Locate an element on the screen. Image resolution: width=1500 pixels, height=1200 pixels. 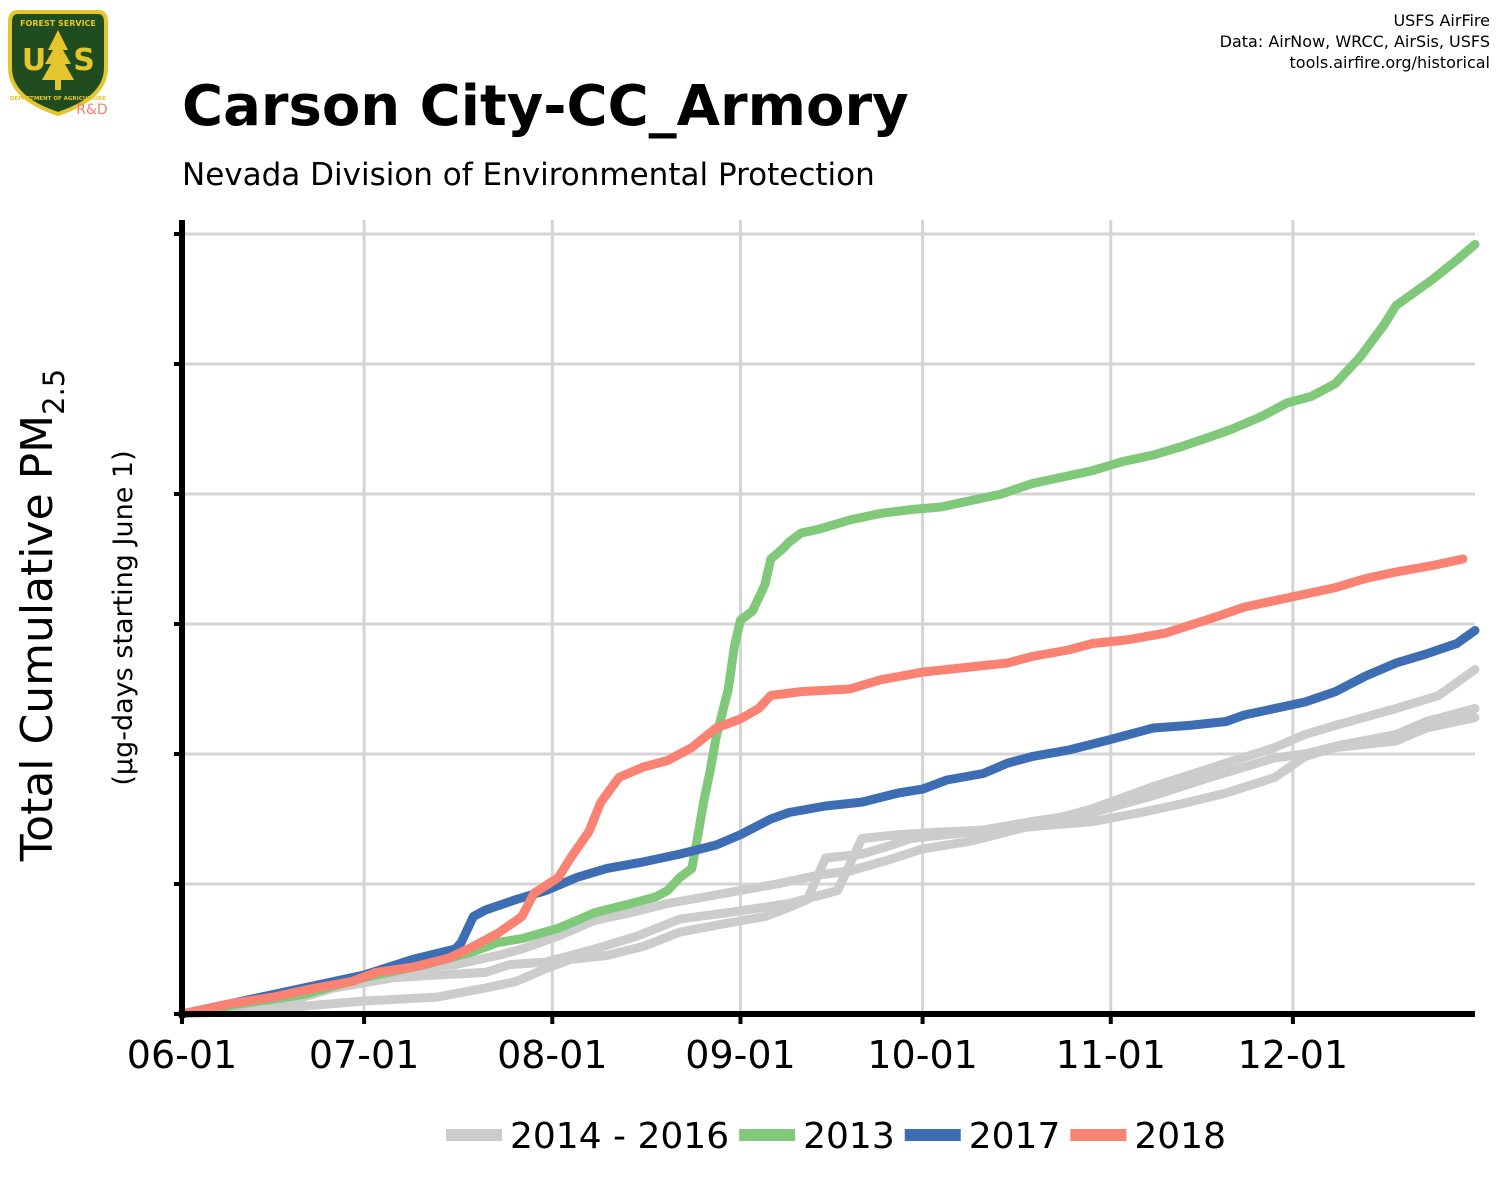
credit-line-2: Data: AirNow, WRCC, AirSis, USFS is located at coordinates (1354, 41).